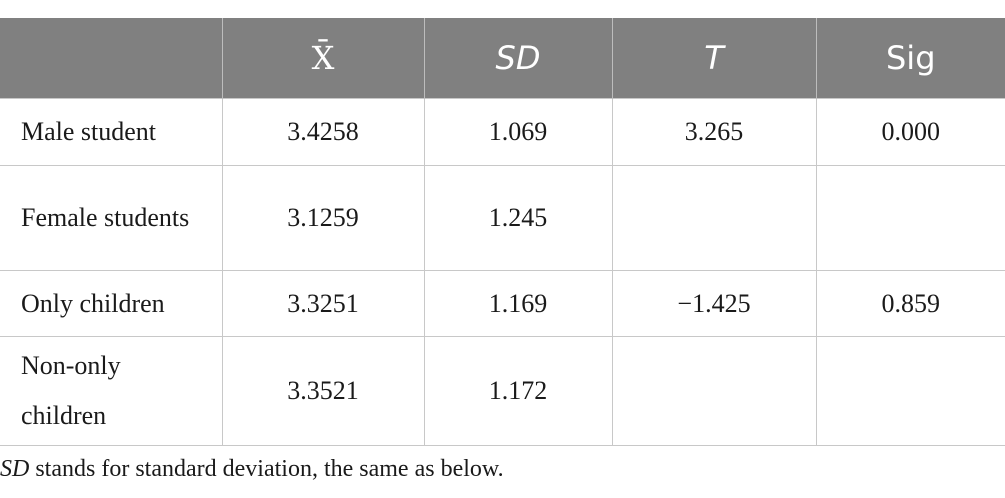 This screenshot has height=498, width=1005. I want to click on row: Male student 3.4258 1.069 3.265 0.000, so click(502, 132).